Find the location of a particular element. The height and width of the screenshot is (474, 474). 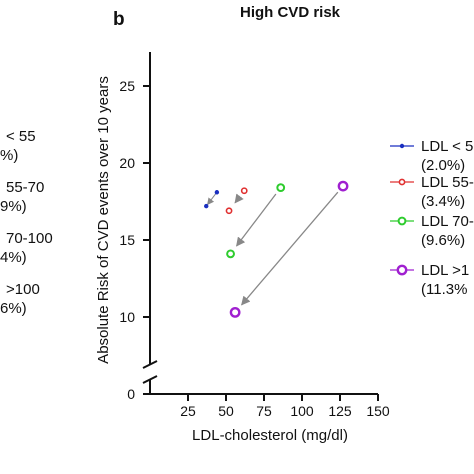

y-tick-label: 20 is located at coordinates (127, 163).